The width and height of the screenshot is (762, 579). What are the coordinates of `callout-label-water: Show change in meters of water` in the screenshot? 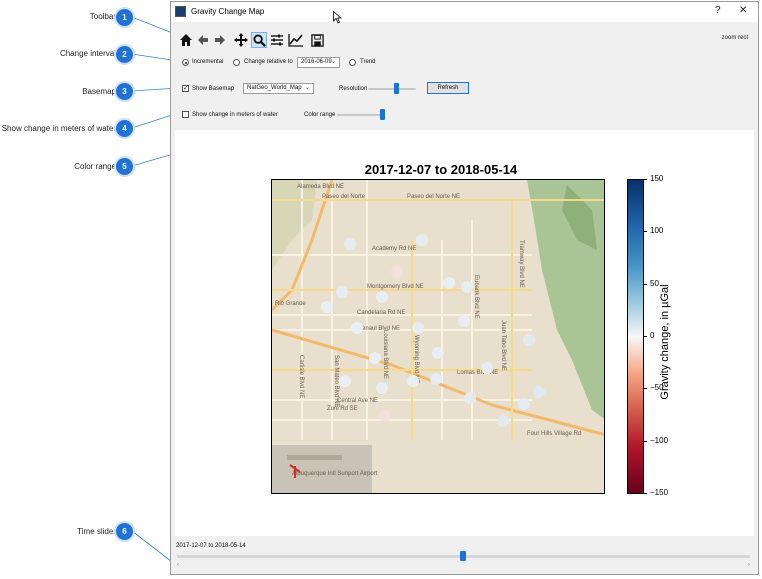 It's located at (58, 128).